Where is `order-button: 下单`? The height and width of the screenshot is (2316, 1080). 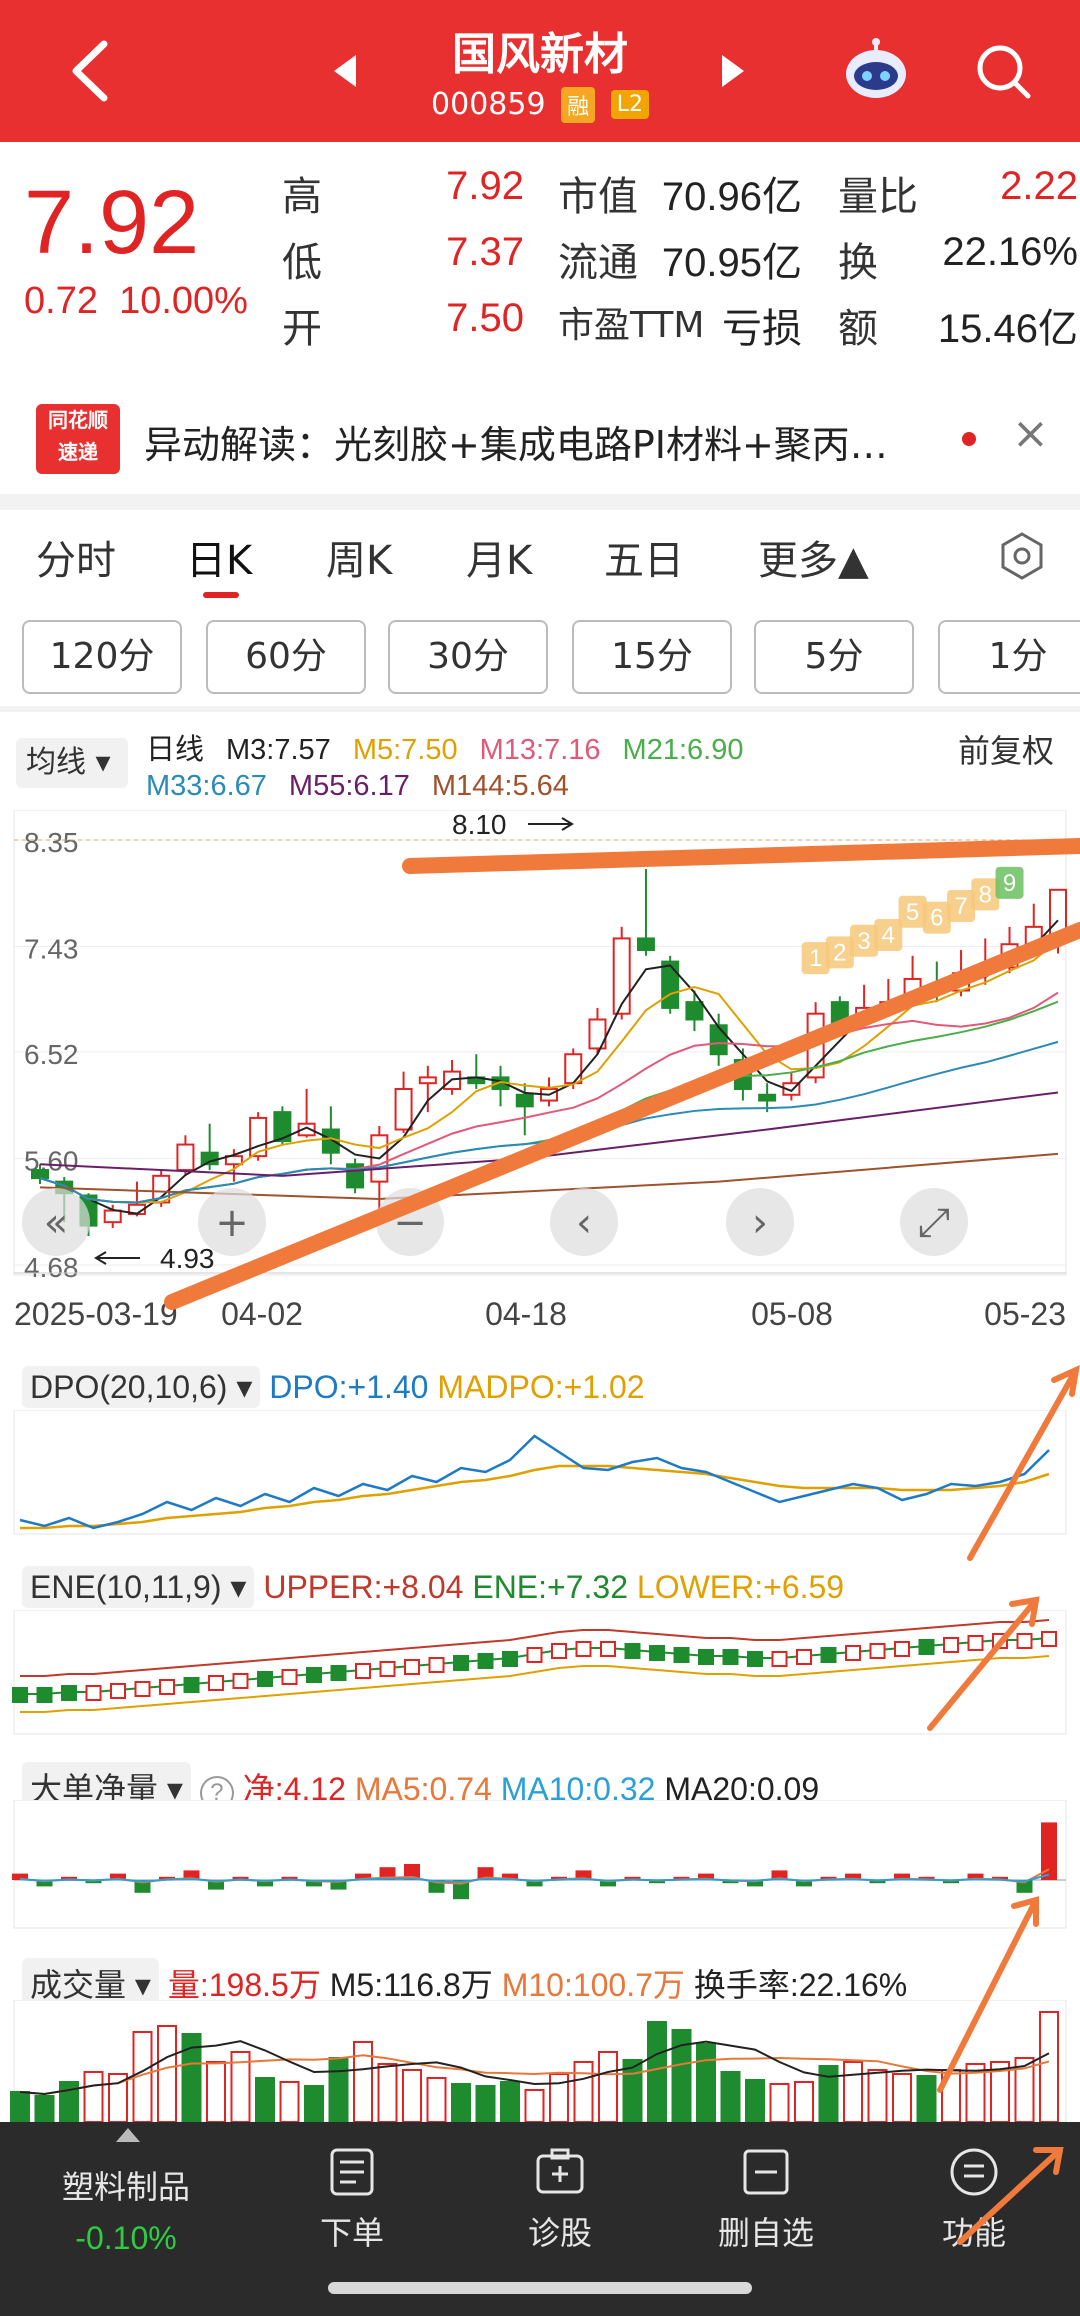 order-button: 下单 is located at coordinates (352, 2200).